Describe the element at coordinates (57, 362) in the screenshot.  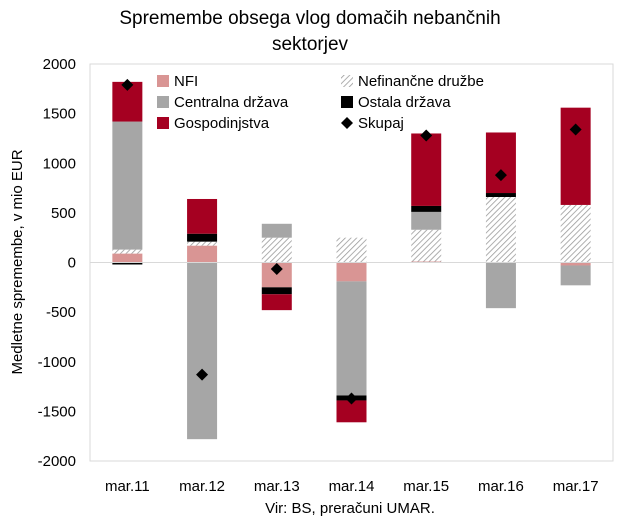
I see `y-tick-label: -1000` at that location.